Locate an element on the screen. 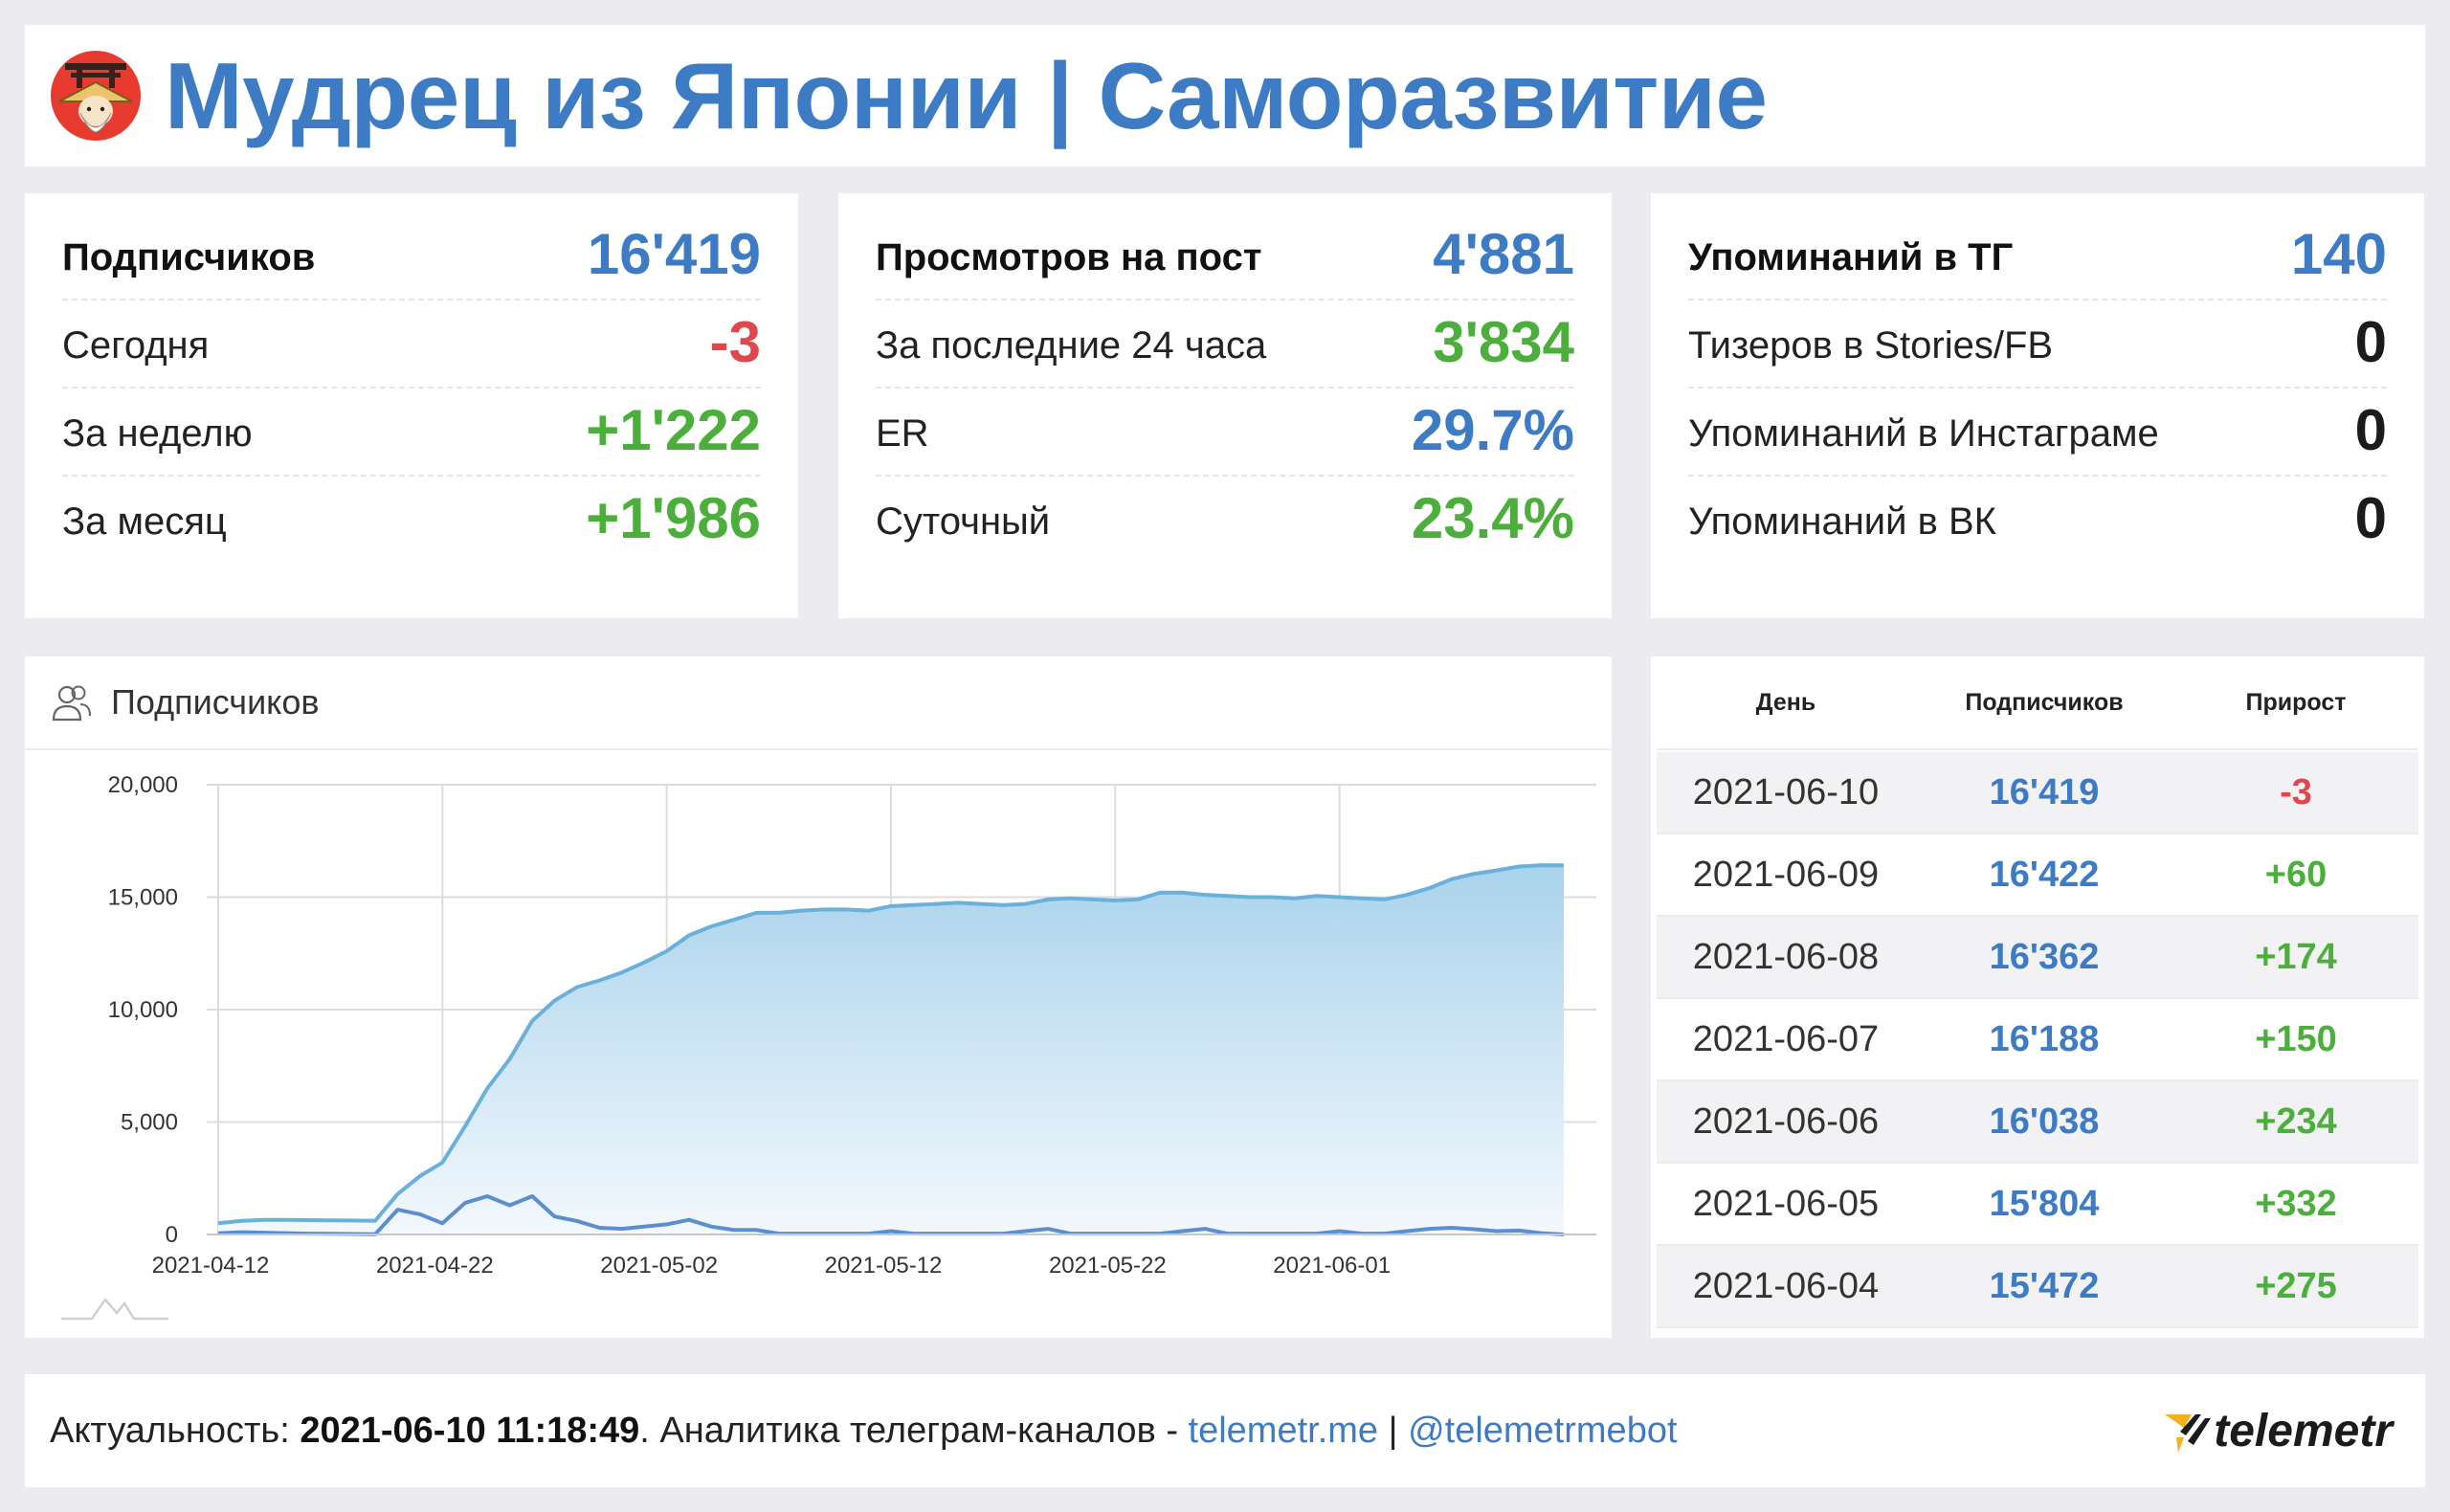  header-day: День is located at coordinates (1786, 702).